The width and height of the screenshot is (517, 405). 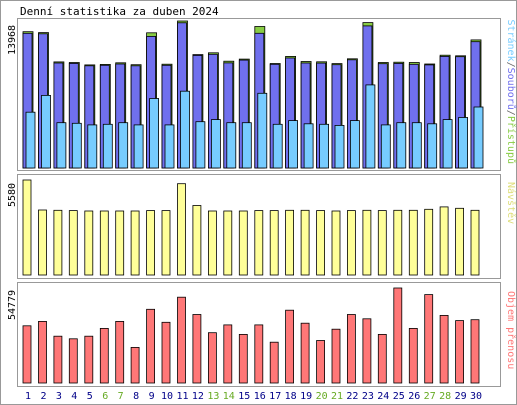 I want to click on x-tick-label: 2, so click(x=43, y=396).